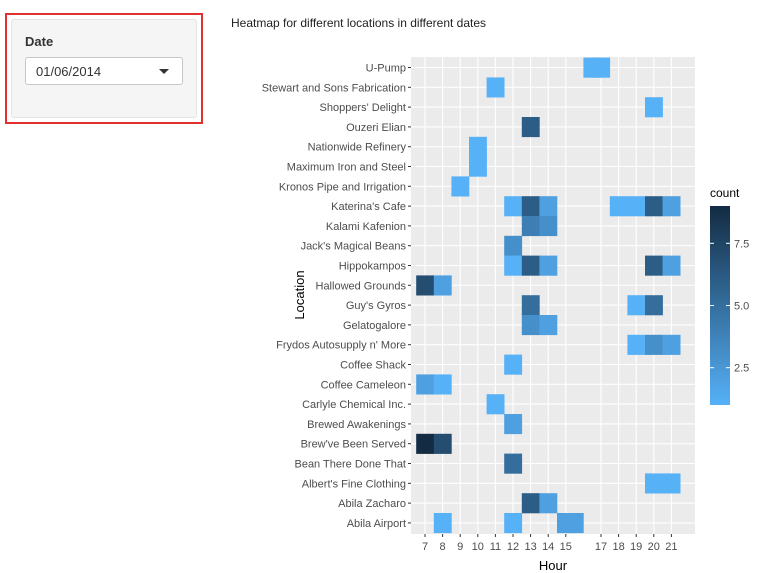 The width and height of the screenshot is (777, 573). What do you see at coordinates (354, 484) in the screenshot?
I see `y-tick-label: Albert's Fine Clothing` at bounding box center [354, 484].